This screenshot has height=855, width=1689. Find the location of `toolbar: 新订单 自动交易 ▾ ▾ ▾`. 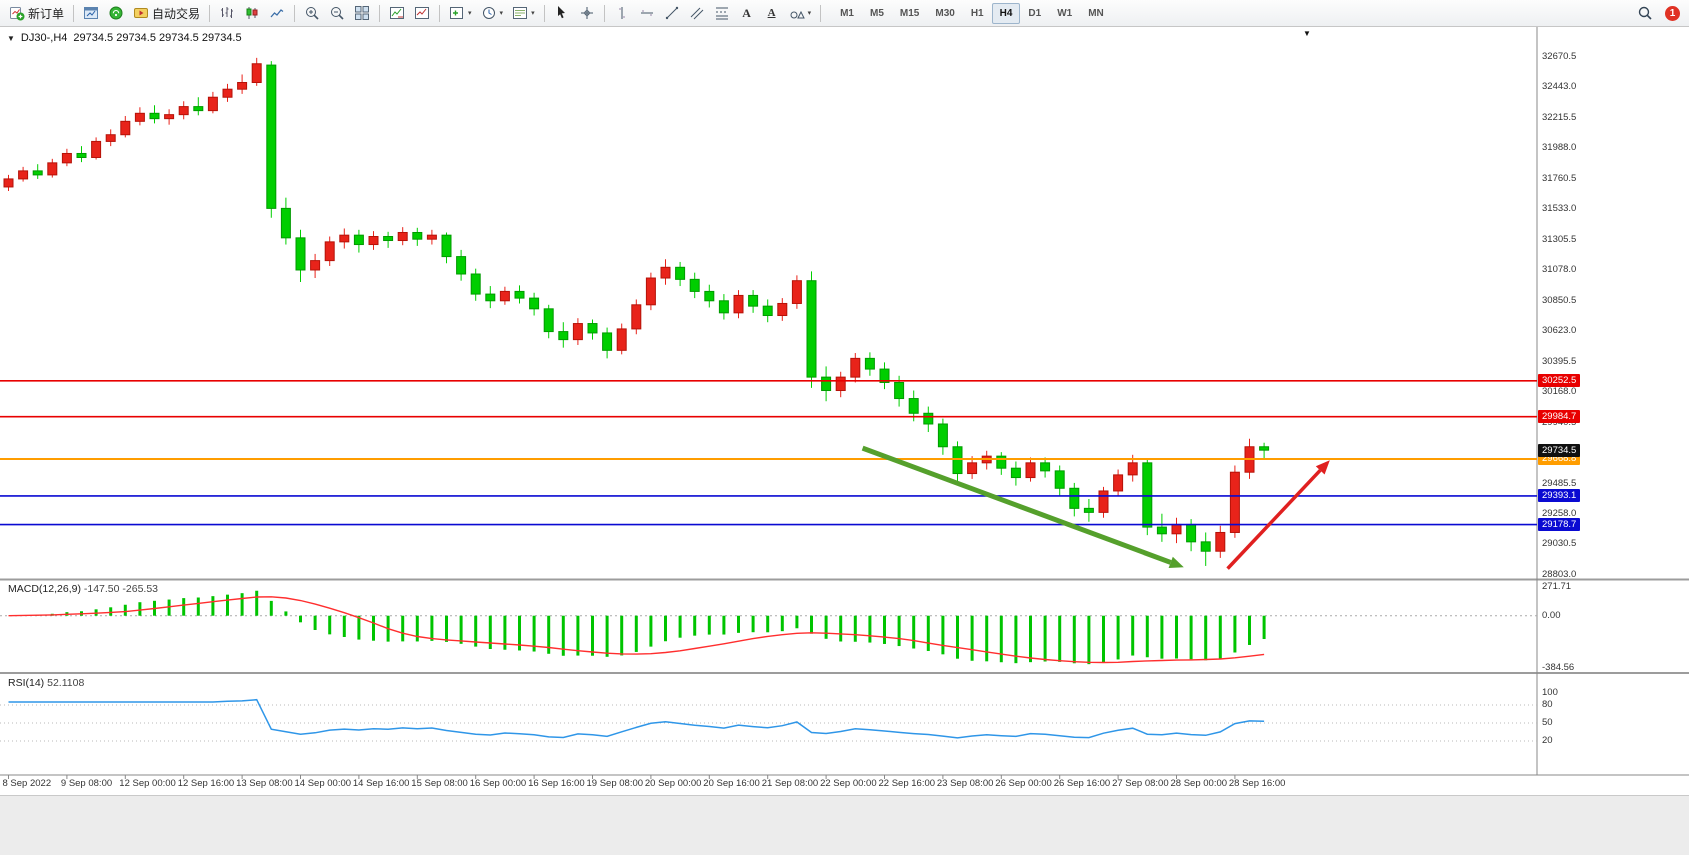

toolbar: 新订单 自动交易 ▾ ▾ ▾ is located at coordinates (844, 13).